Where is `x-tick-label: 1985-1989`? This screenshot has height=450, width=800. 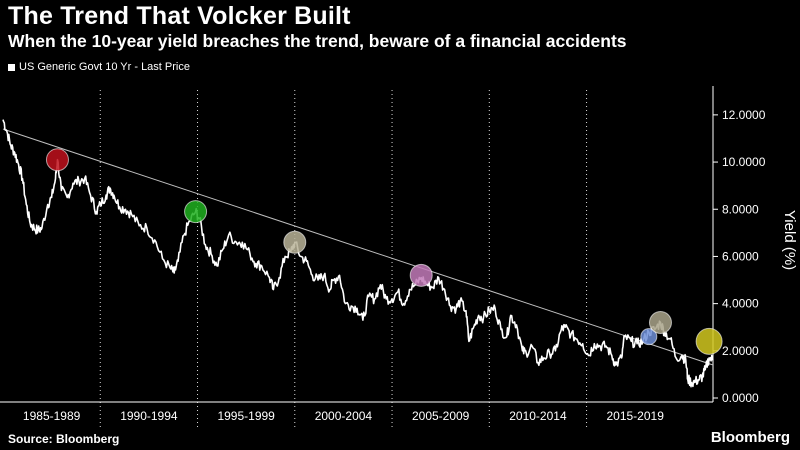 x-tick-label: 1985-1989 is located at coordinates (52, 416).